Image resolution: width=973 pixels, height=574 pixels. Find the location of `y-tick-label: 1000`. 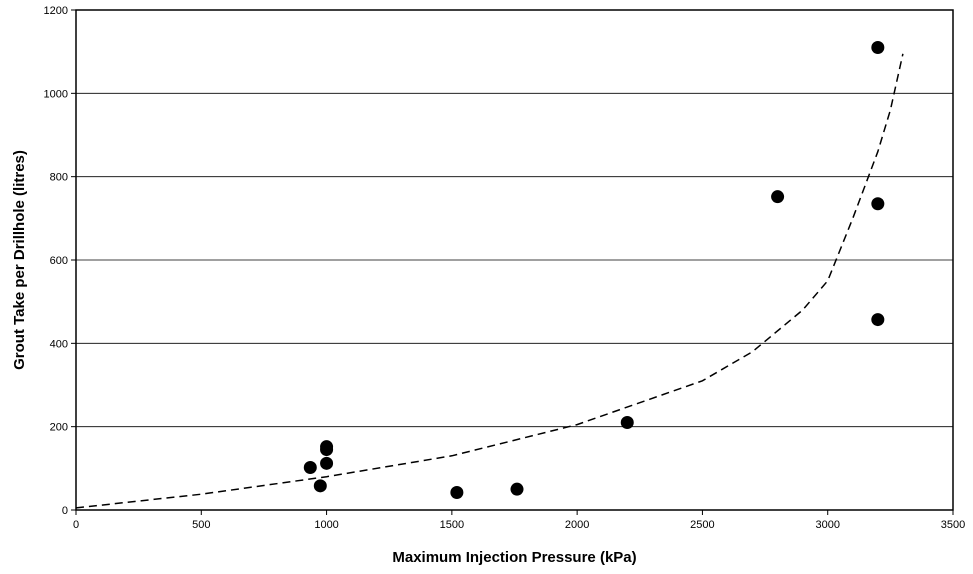

y-tick-label: 1000 is located at coordinates (56, 94).